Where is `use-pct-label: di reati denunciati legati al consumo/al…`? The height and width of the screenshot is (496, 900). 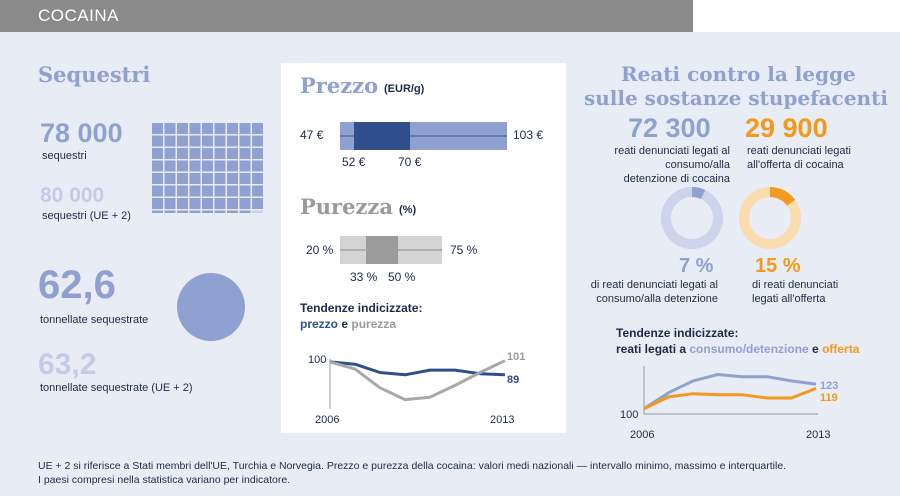
use-pct-label: di reati denunciati legati al consumo/al… is located at coordinates (654, 292).